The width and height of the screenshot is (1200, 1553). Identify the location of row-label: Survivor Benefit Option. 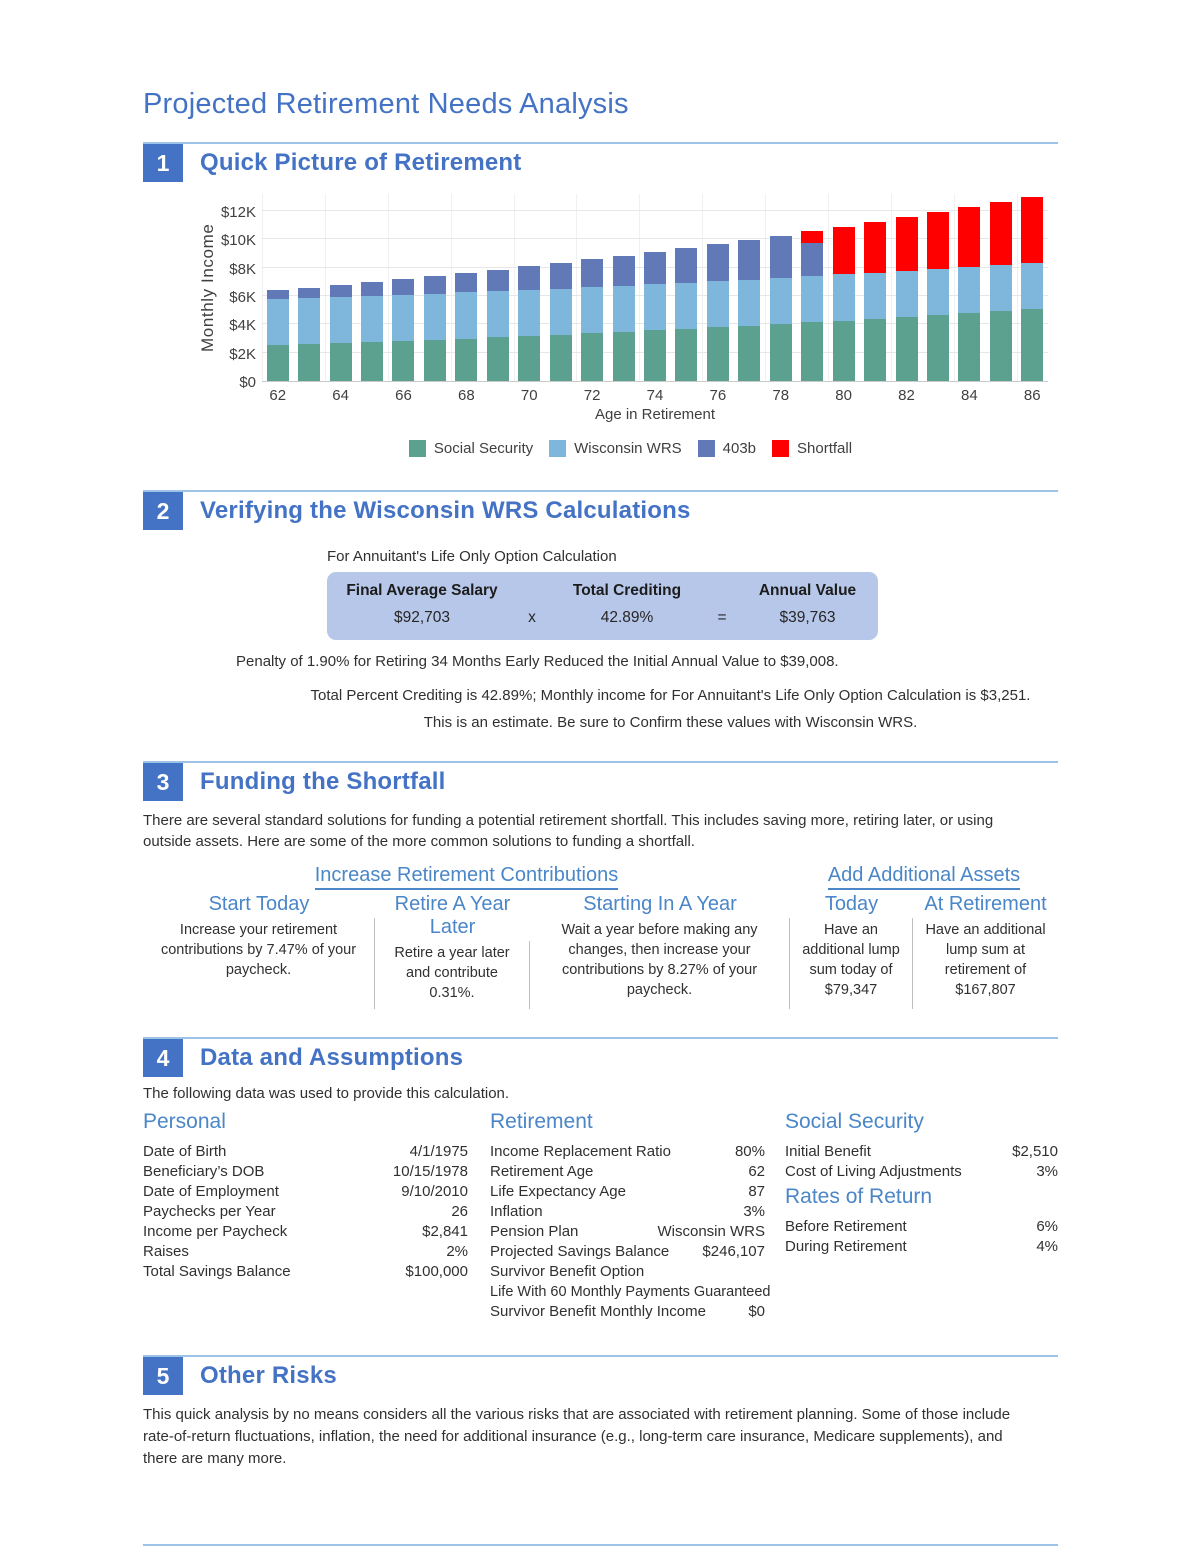
(567, 1271).